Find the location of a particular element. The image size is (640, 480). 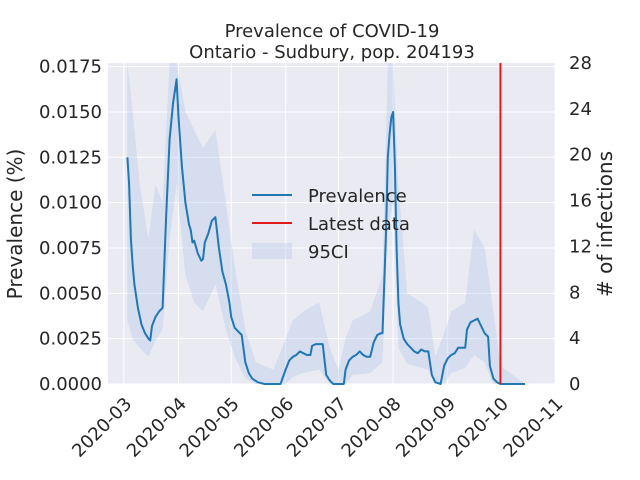

y-tick-label: 0.0100 is located at coordinates (70, 203).